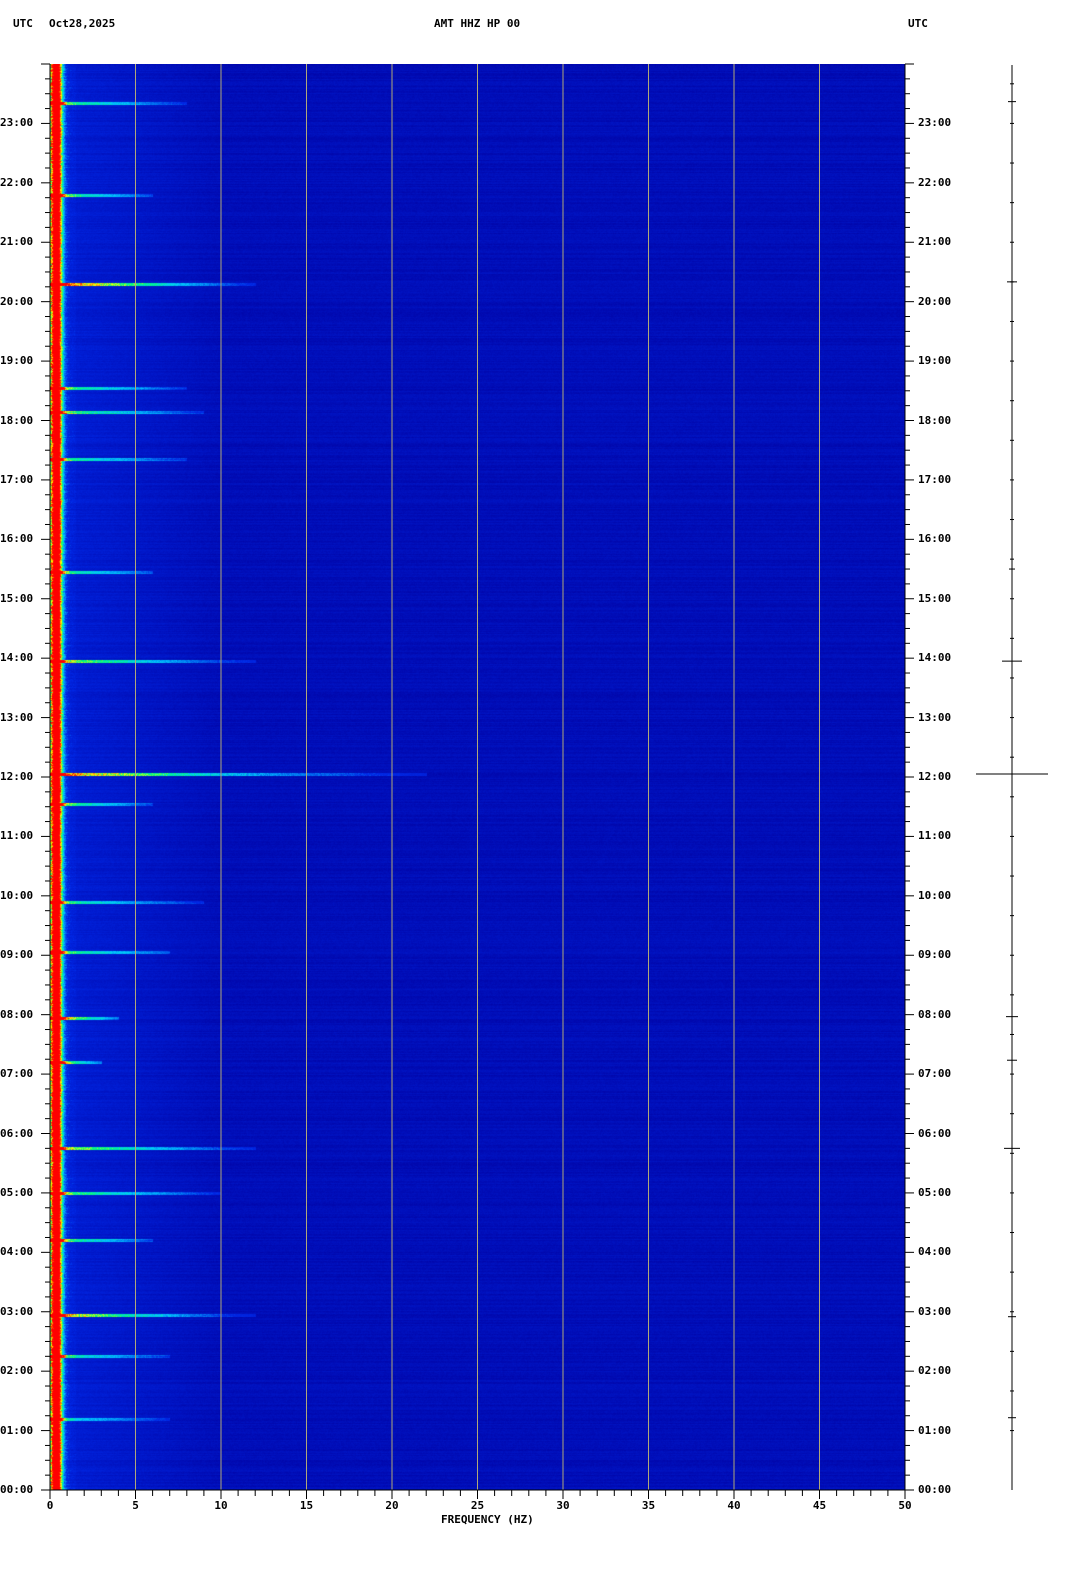 The width and height of the screenshot is (1066, 1584). I want to click on y-tick-label-right: 02:00, so click(935, 1371).